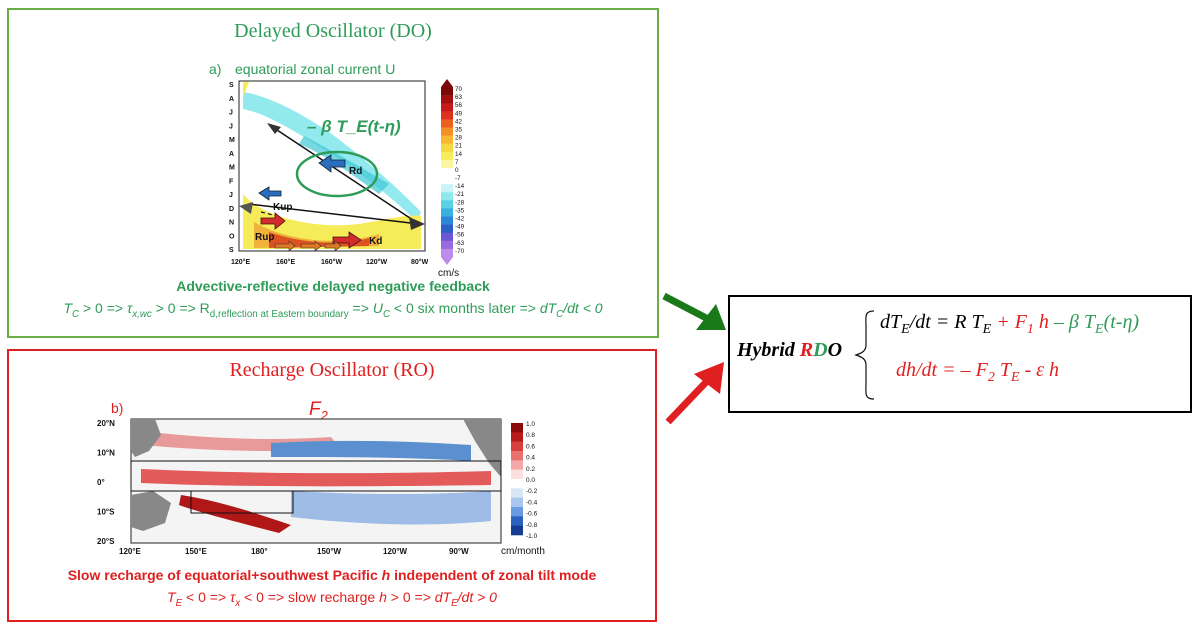 The width and height of the screenshot is (1195, 622). What do you see at coordinates (459, 154) in the screenshot?
I see `do-colorbar-tick: 14` at bounding box center [459, 154].